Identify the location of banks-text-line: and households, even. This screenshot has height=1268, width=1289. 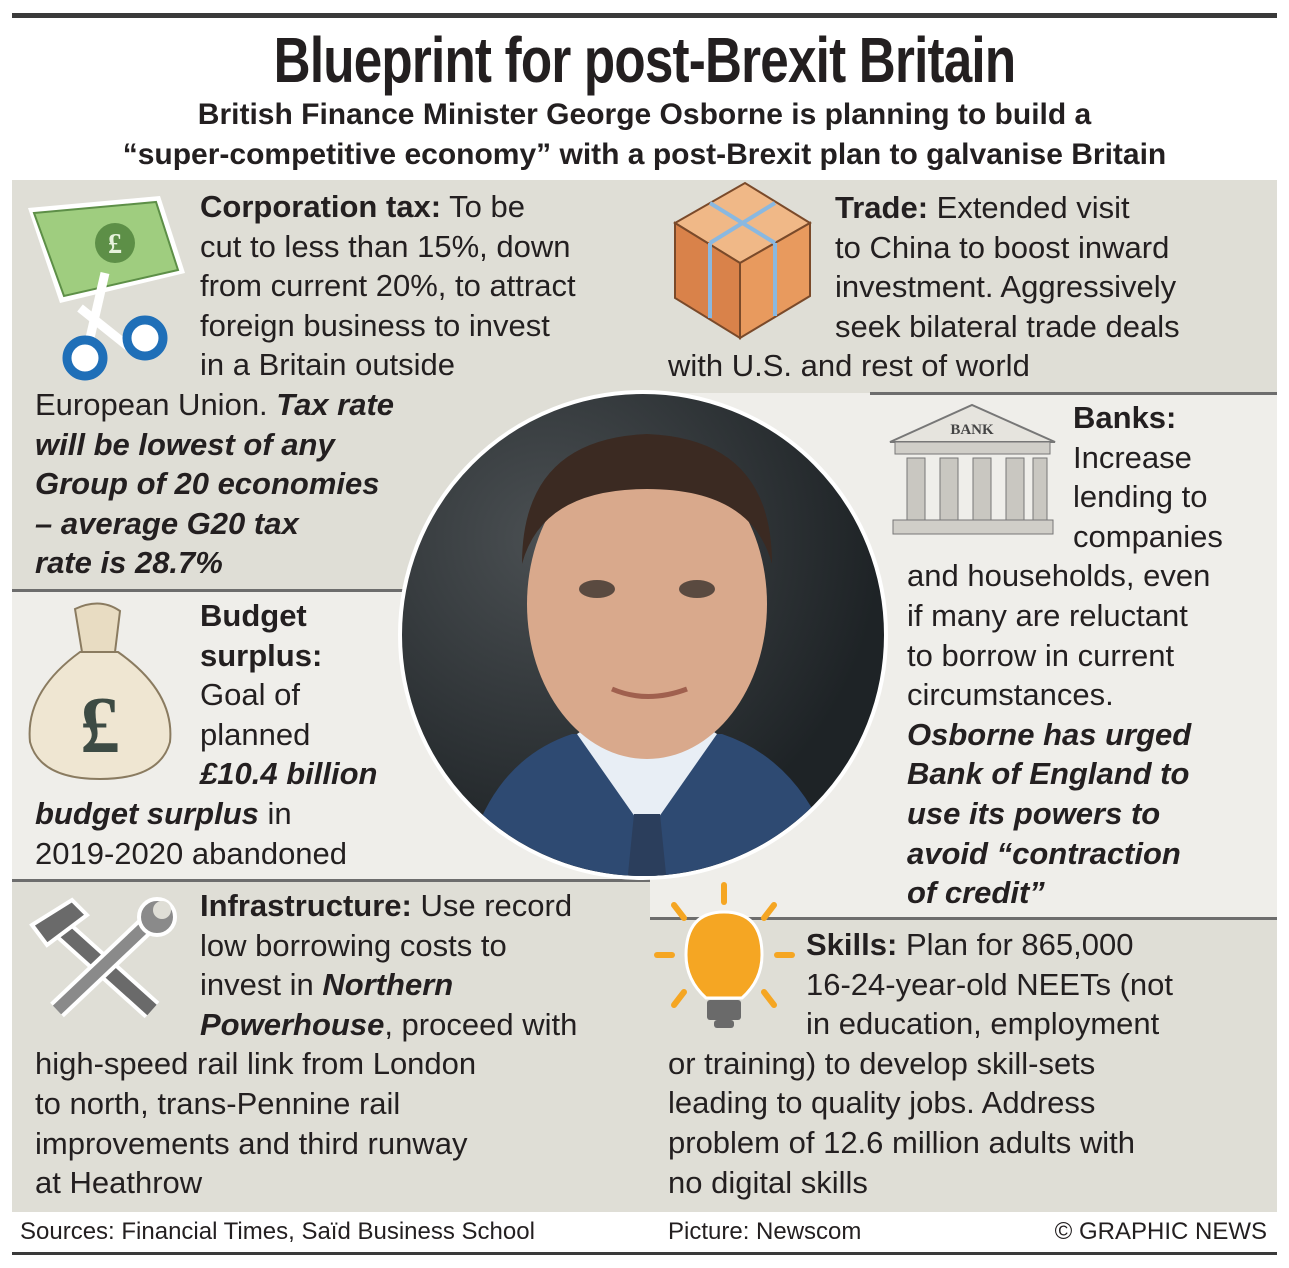
(1058, 576).